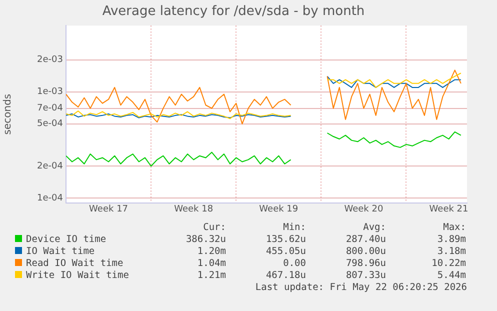  What do you see at coordinates (361, 287) in the screenshot?
I see `text: Last update: Fri May 22 06:20:25 2026` at bounding box center [361, 287].